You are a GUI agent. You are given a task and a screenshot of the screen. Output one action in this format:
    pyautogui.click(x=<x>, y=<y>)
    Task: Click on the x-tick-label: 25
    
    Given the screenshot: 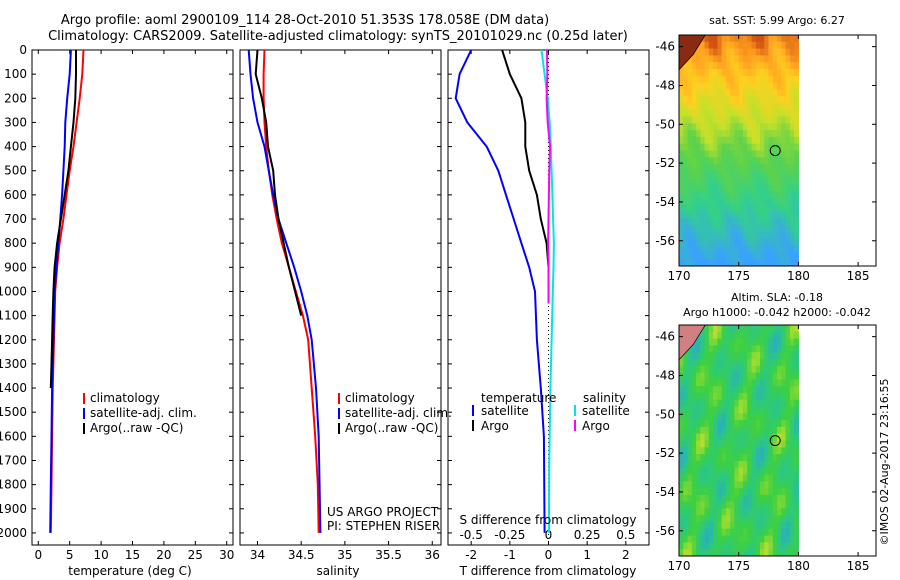 What is the action you would take?
    pyautogui.click(x=195, y=555)
    